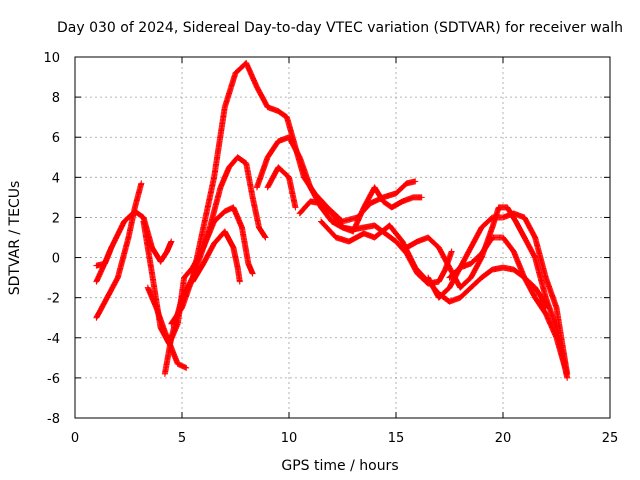 Image resolution: width=640 pixels, height=480 pixels. What do you see at coordinates (56, 259) in the screenshot?
I see `y-tick-label: 0` at bounding box center [56, 259].